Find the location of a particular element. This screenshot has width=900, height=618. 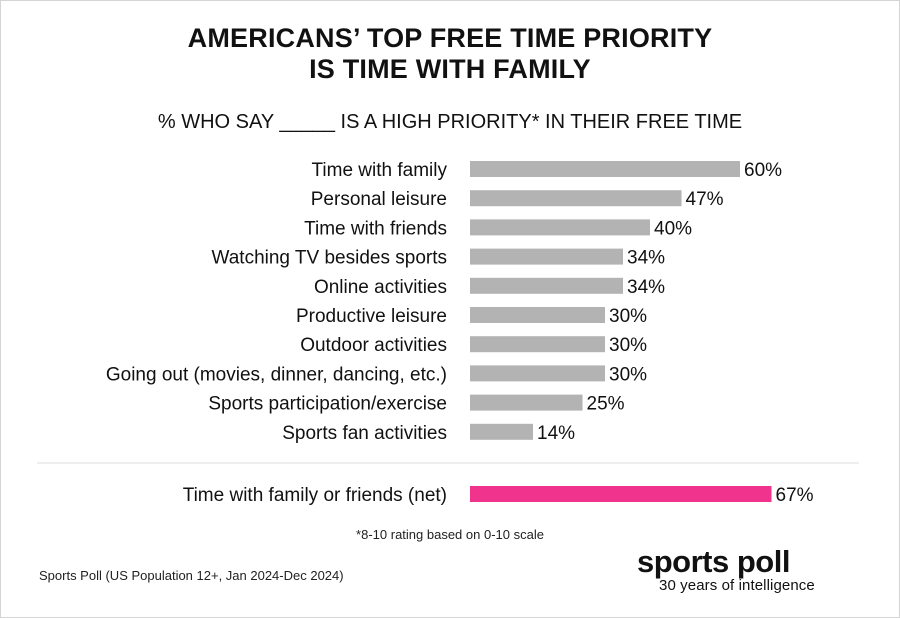

category-label: Personal leisure is located at coordinates (379, 199).